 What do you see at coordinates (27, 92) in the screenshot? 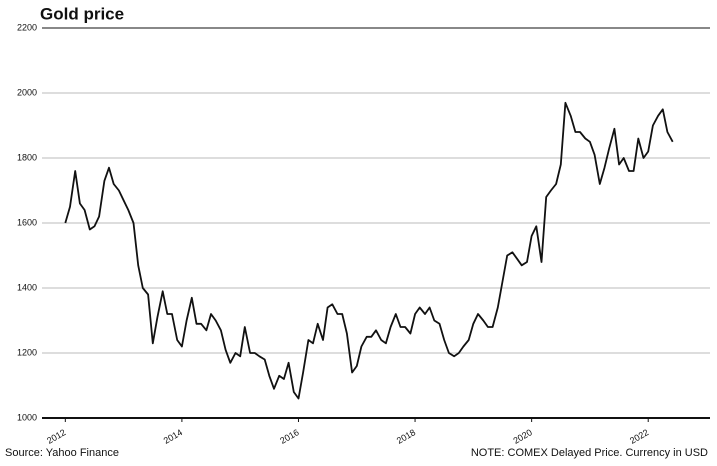
I see `y-tick-label: 2000` at bounding box center [27, 92].